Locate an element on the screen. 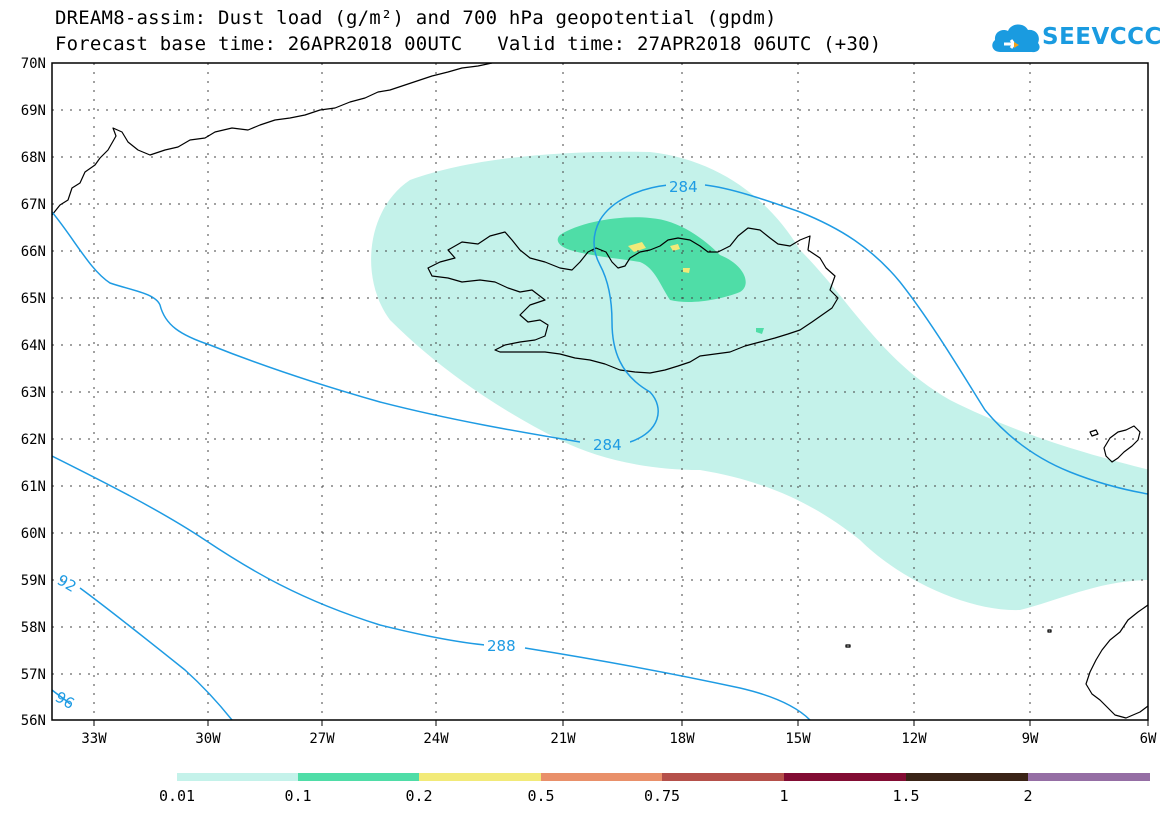  lon-label: 24W is located at coordinates (436, 739).